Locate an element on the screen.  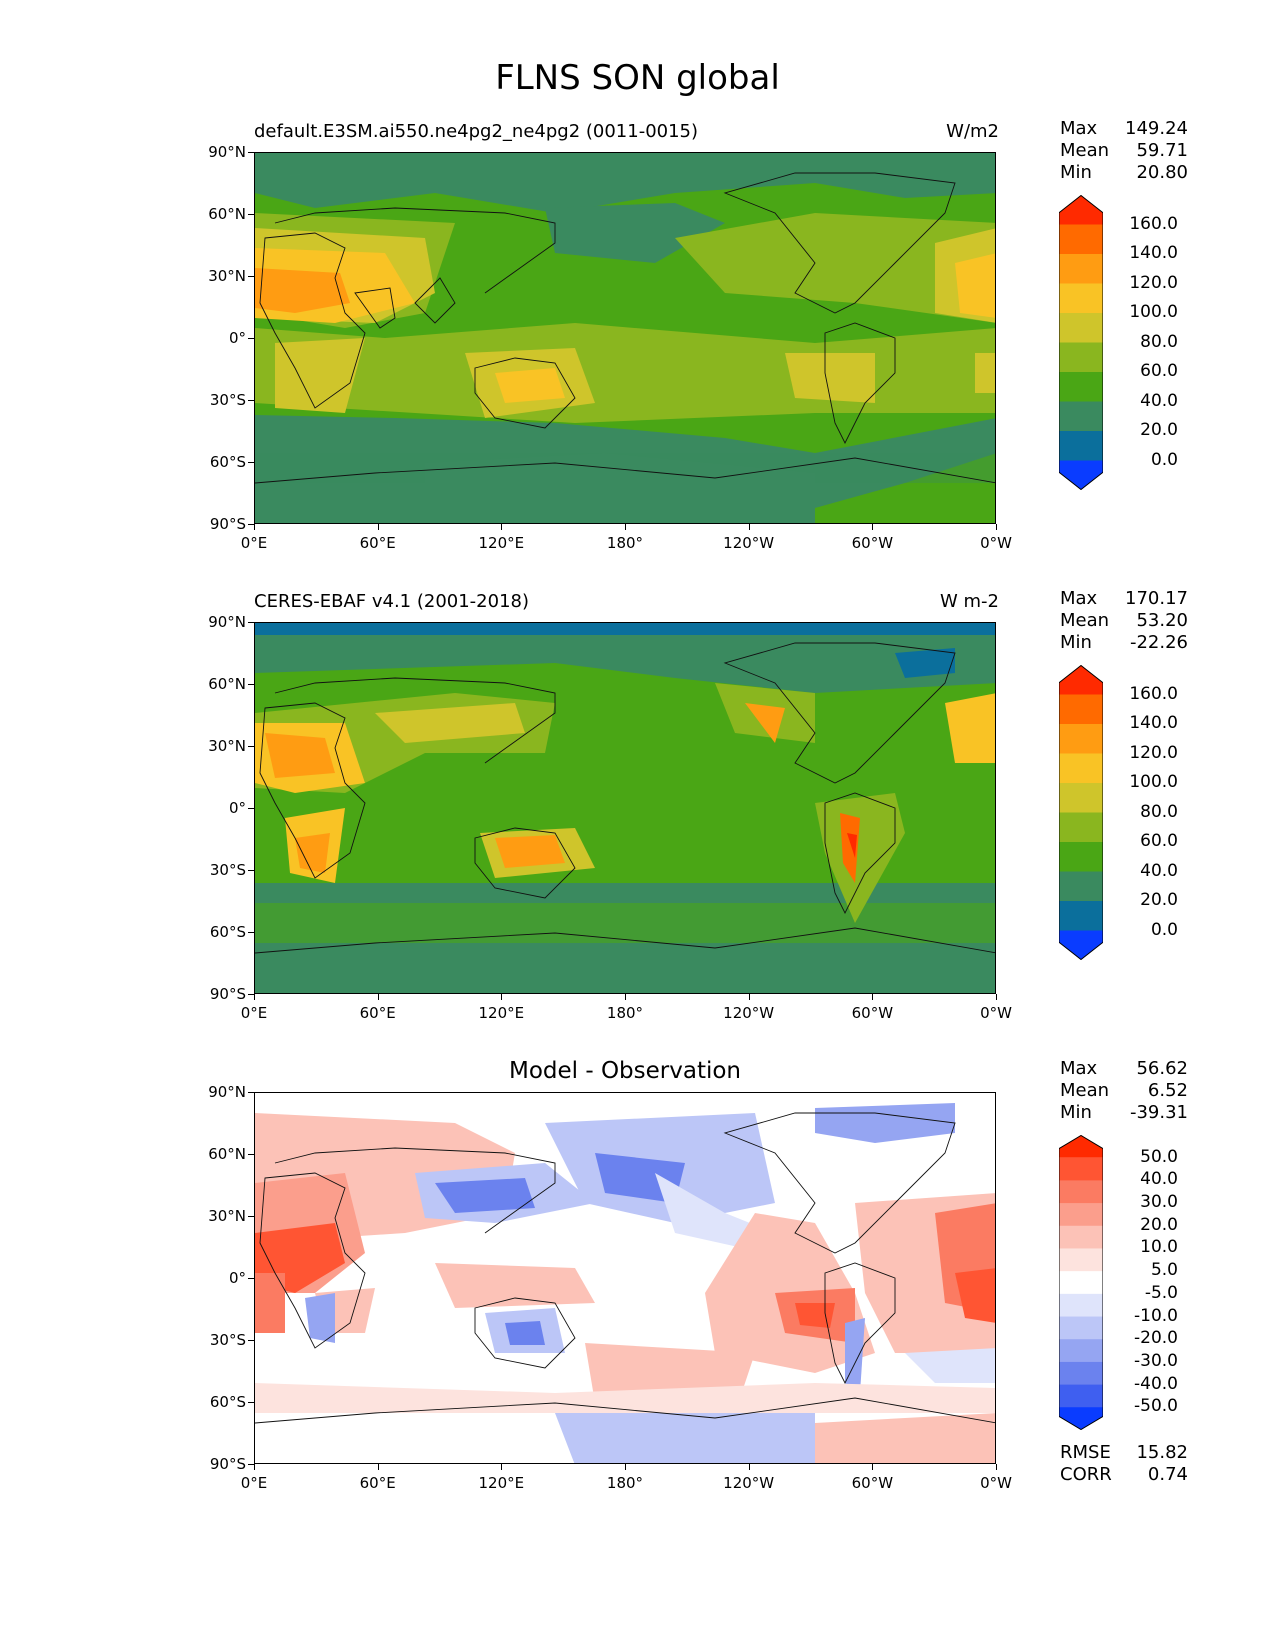
metric-label: CORR is located at coordinates (1086, 1474).